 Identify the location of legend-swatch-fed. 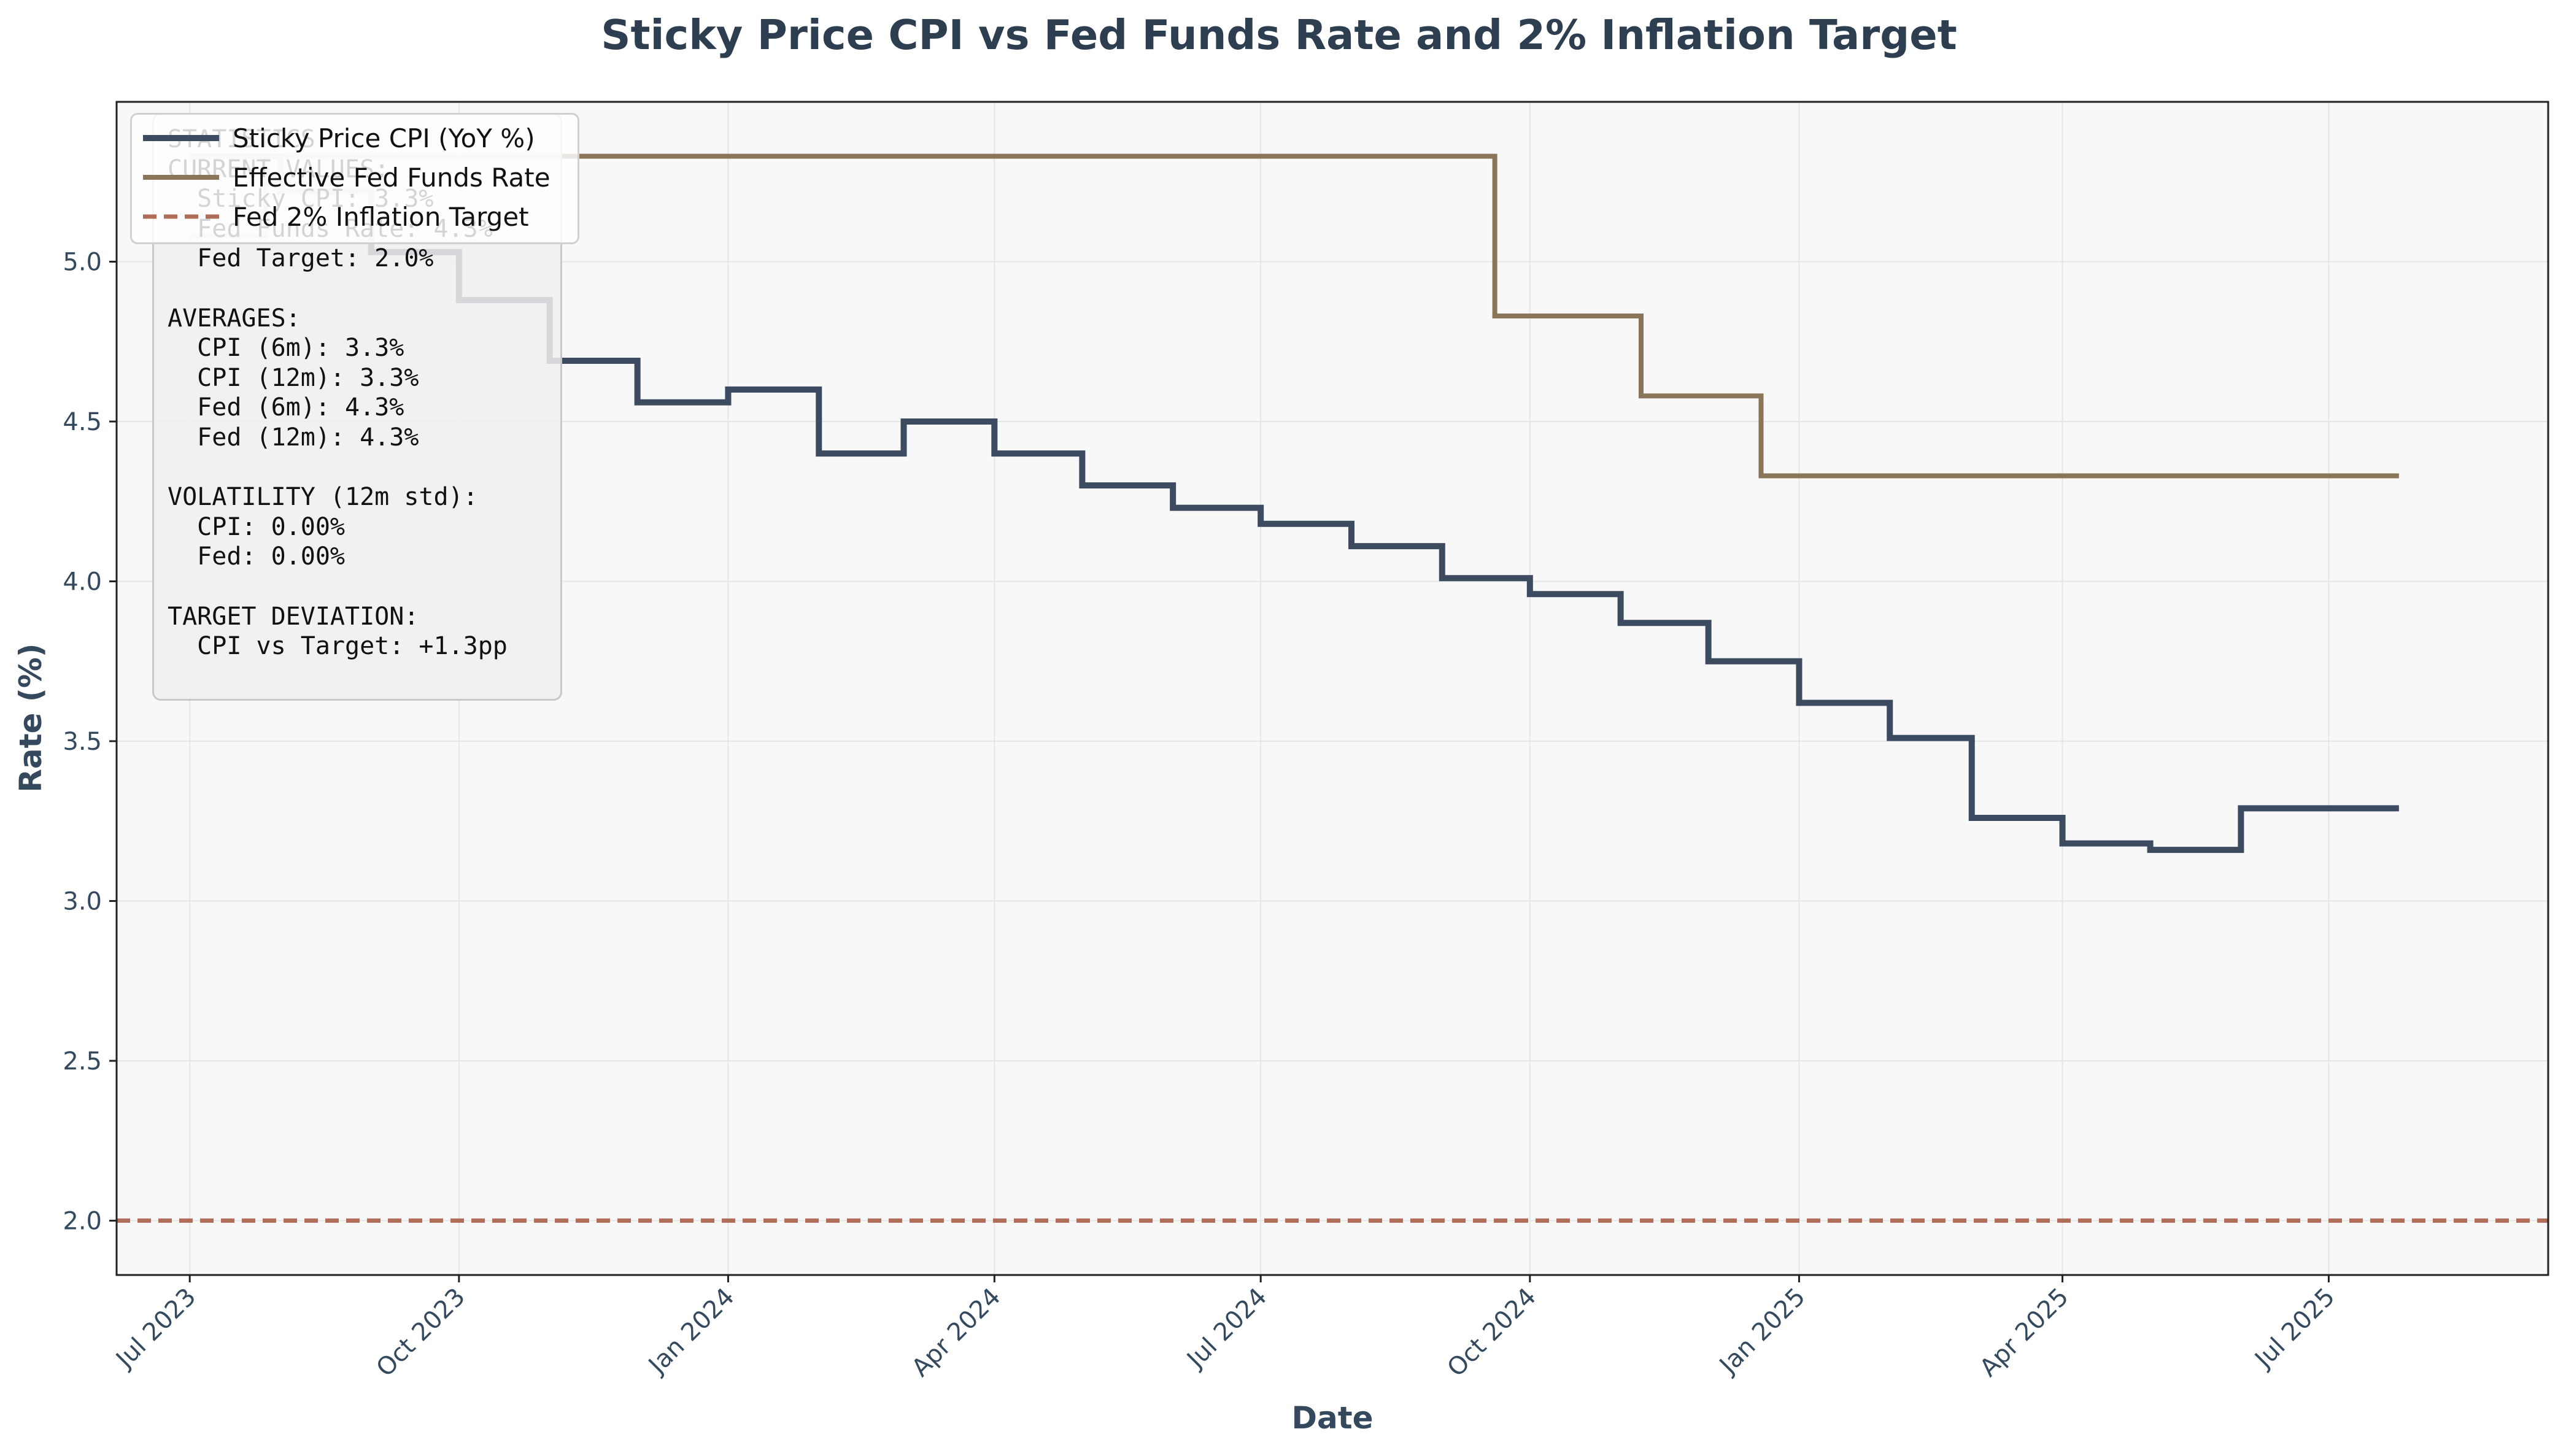
(181, 177).